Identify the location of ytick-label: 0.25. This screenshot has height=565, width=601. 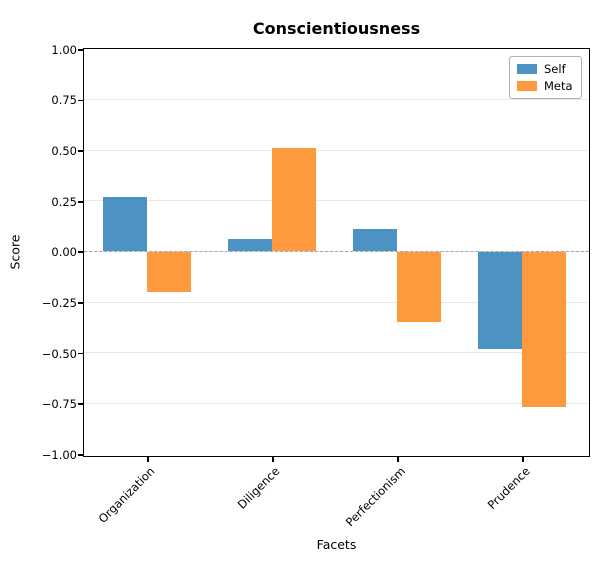
(64, 201).